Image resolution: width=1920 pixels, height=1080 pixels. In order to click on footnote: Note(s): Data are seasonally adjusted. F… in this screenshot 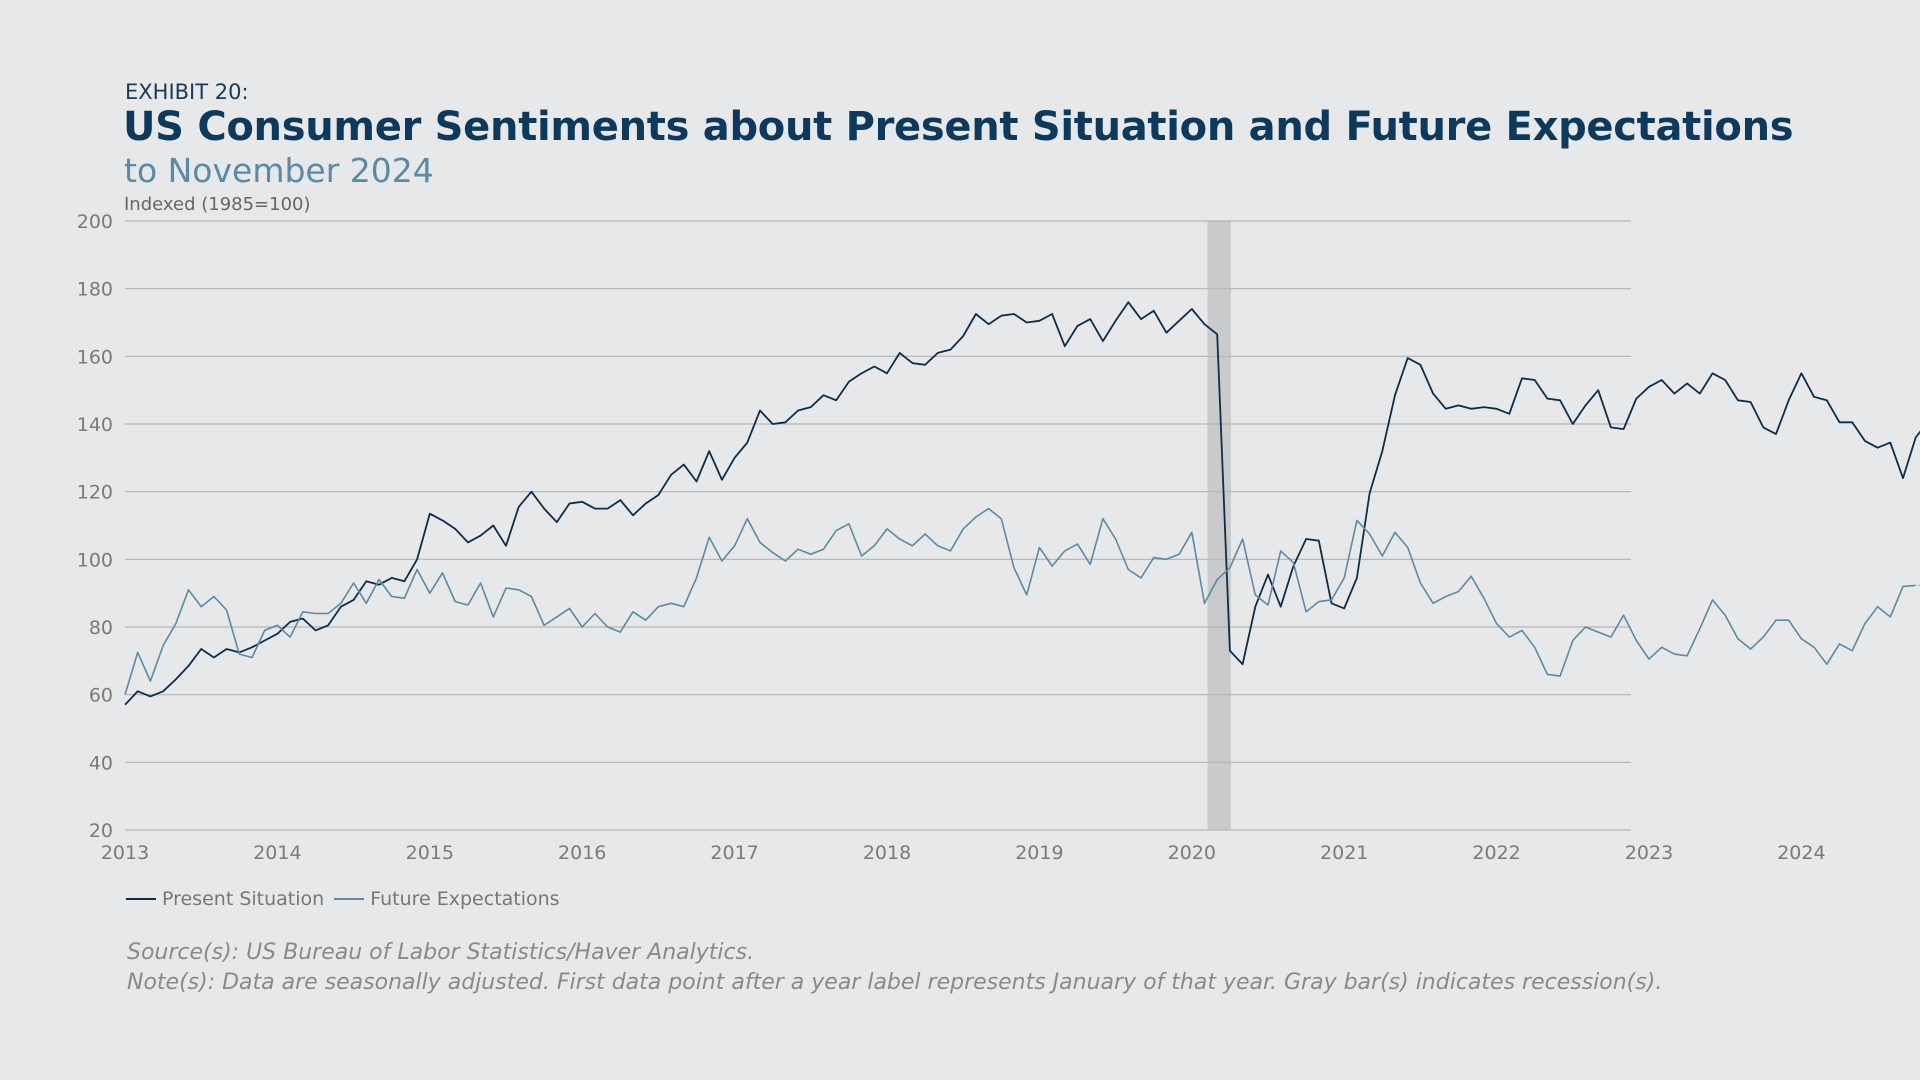, I will do `click(895, 982)`.